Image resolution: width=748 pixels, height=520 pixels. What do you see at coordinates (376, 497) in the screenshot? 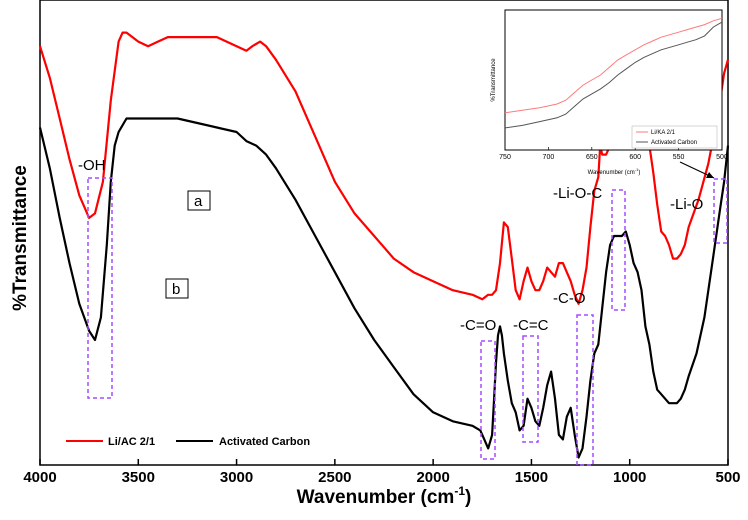
I see `x-axis-title-main: Wavenumber (cm` at bounding box center [376, 497].